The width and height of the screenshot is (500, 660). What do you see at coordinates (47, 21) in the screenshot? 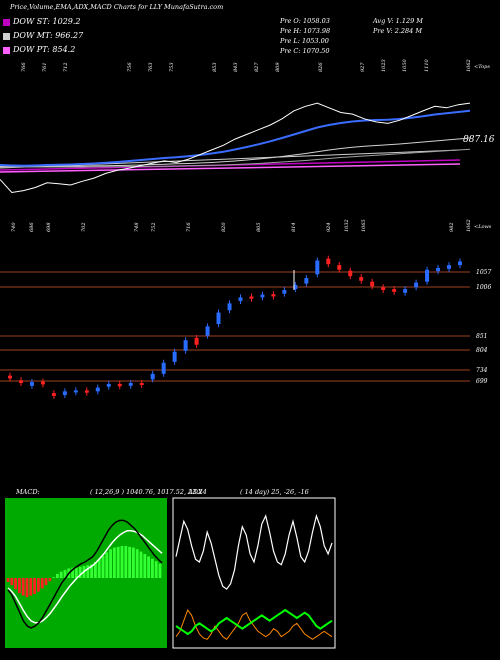
I see `legend-label-st: DOW ST: 1029.2` at bounding box center [47, 21].